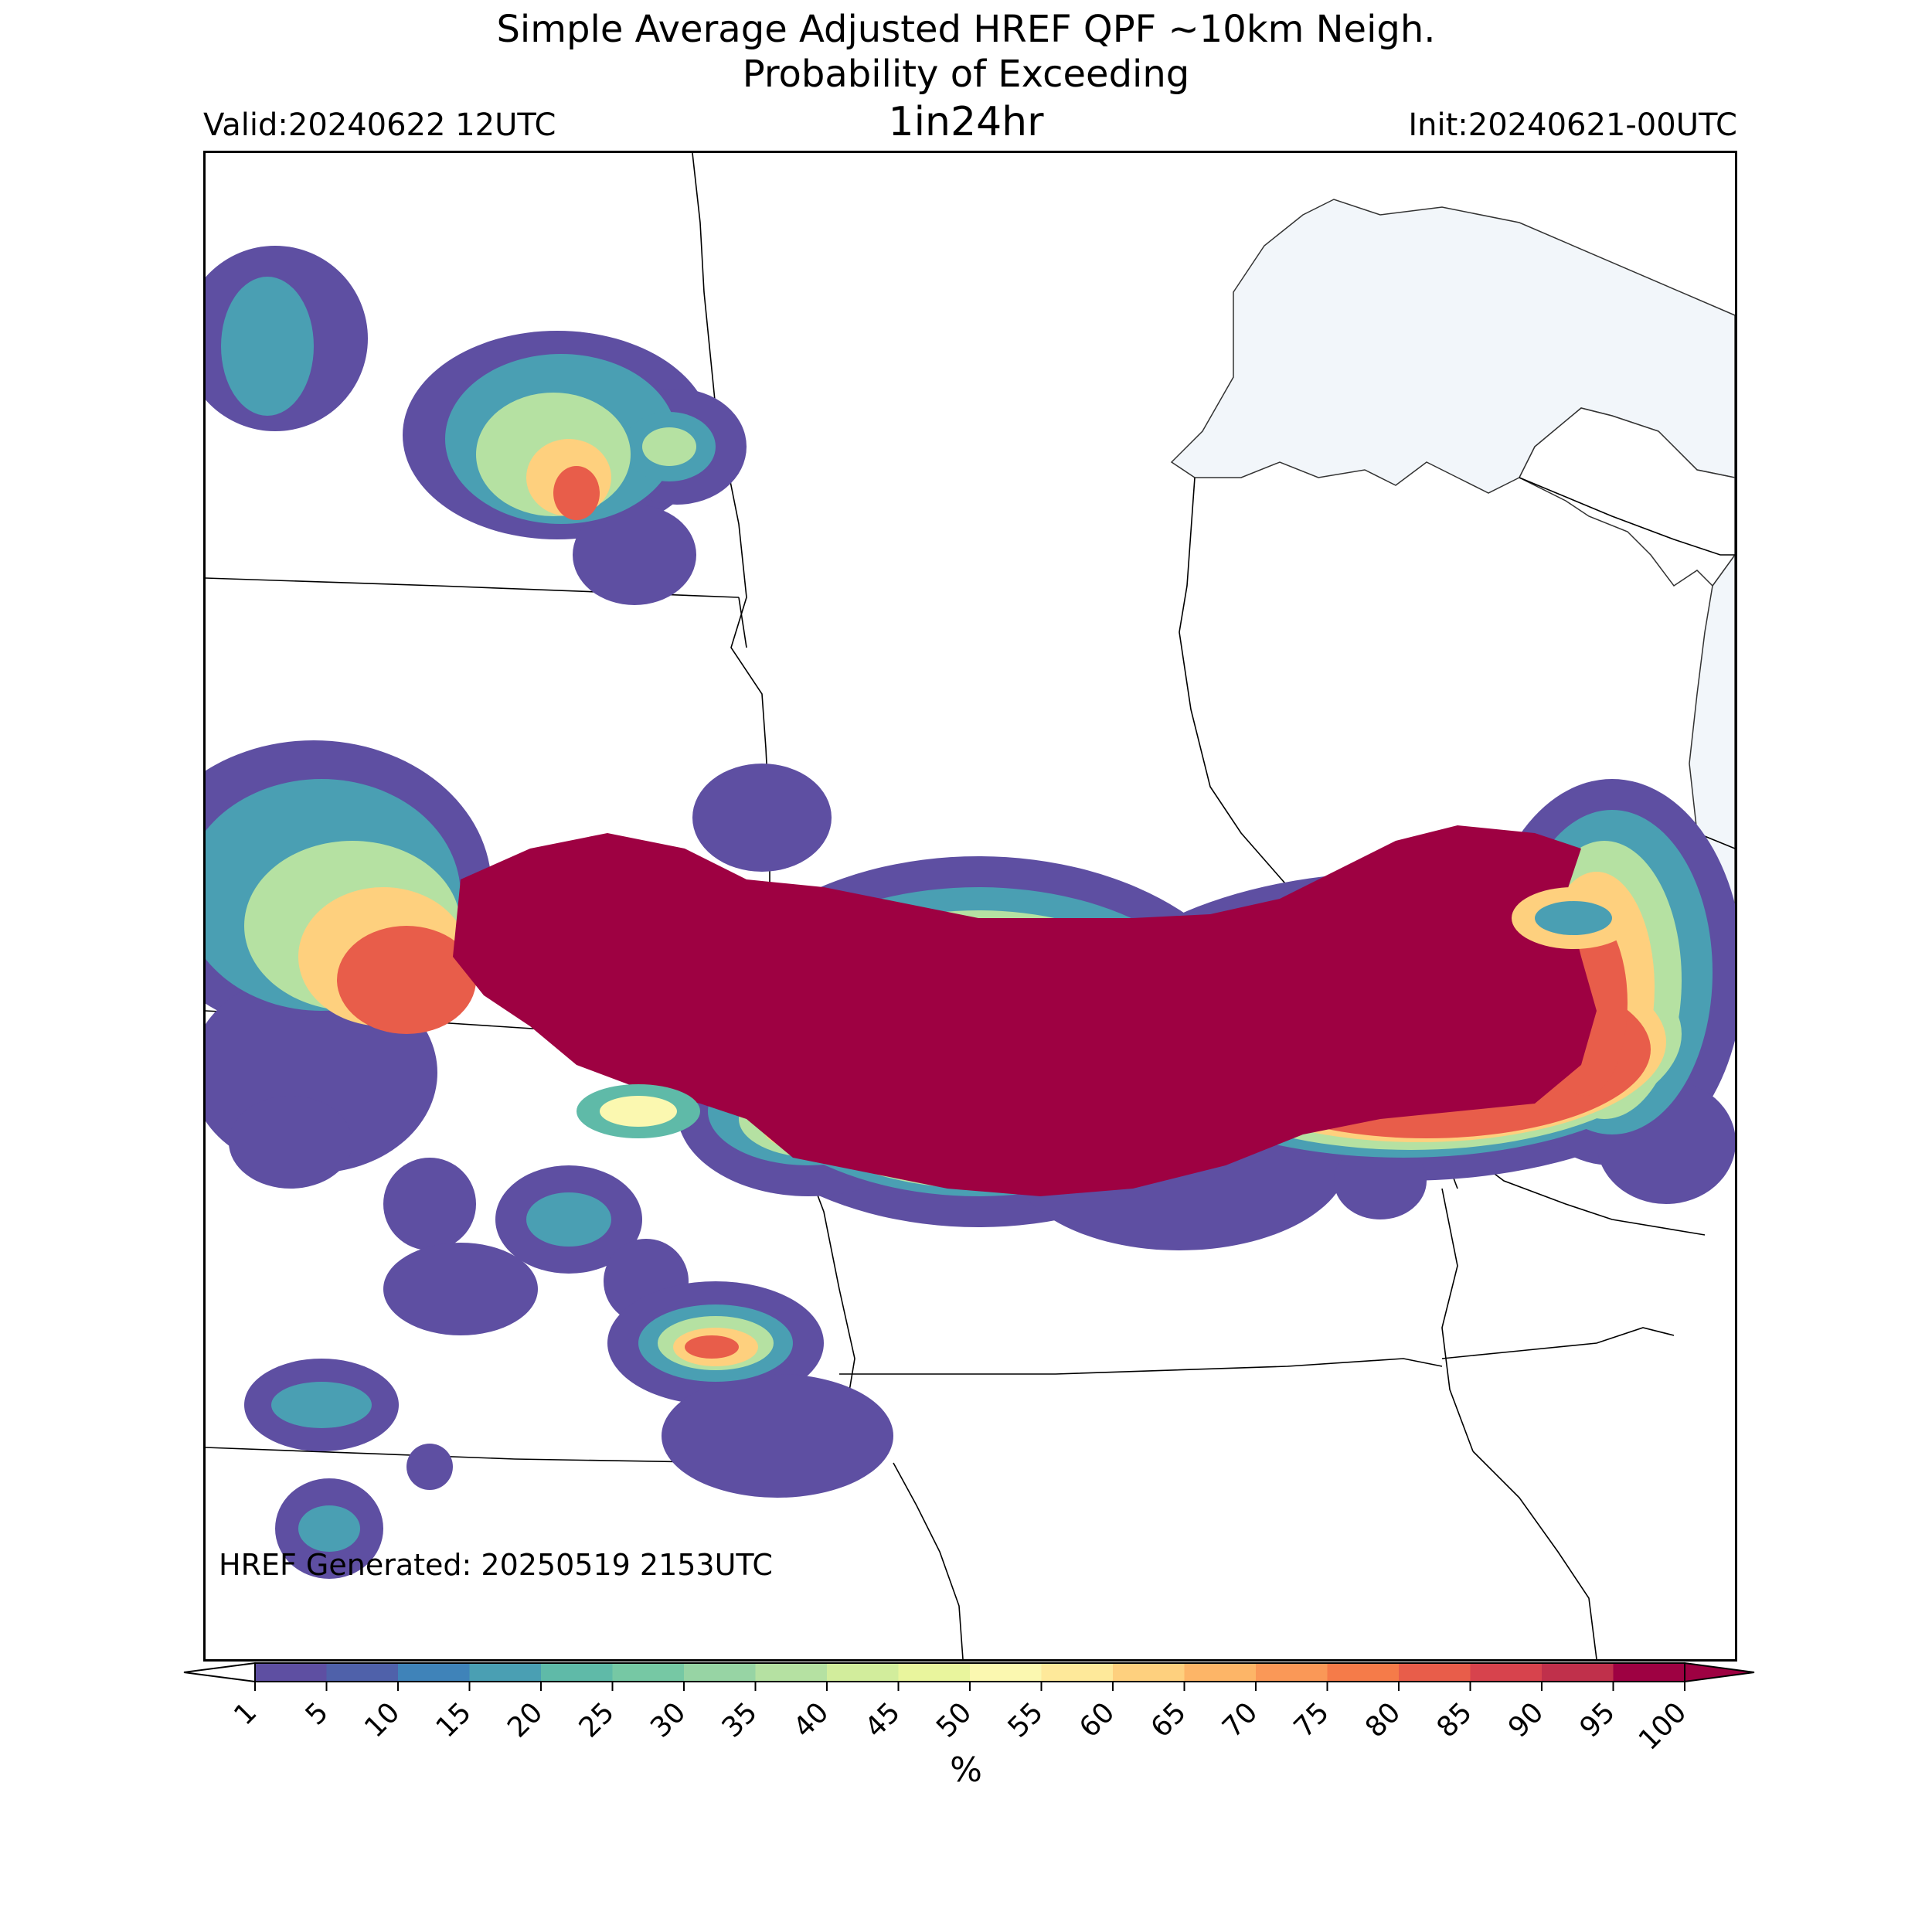 The height and width of the screenshot is (1932, 1932). Describe the element at coordinates (317, 1714) in the screenshot. I see `colorbar-tick-label: 5` at that location.